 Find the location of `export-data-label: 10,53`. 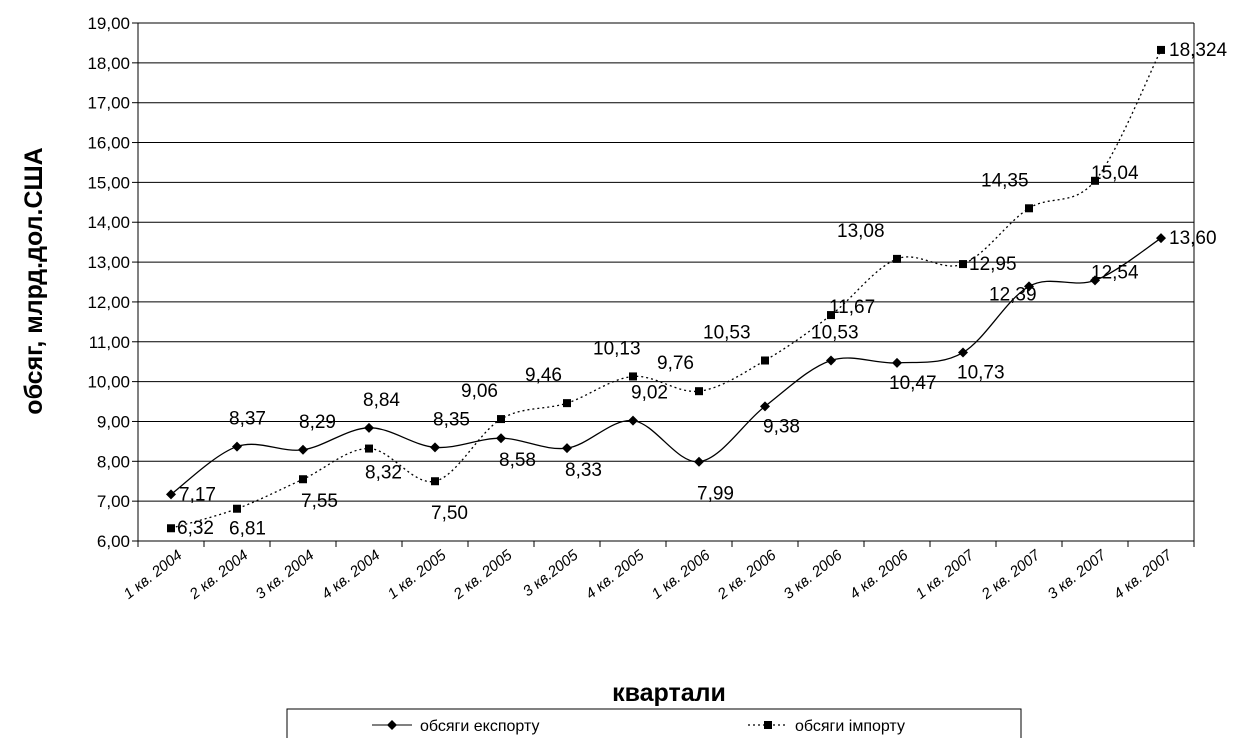

export-data-label: 10,53 is located at coordinates (835, 332).